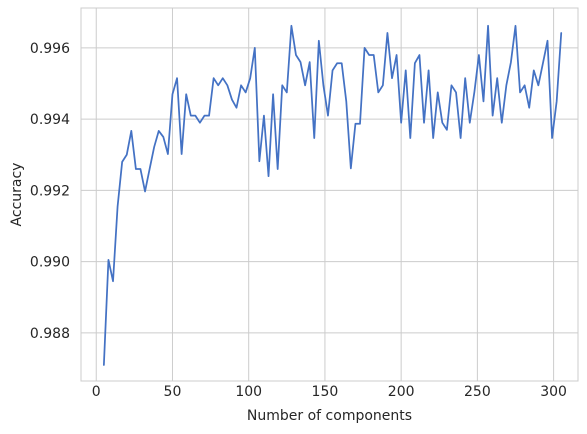 The image size is (587, 434). What do you see at coordinates (96, 392) in the screenshot?
I see `x-tick-label: 0` at bounding box center [96, 392].